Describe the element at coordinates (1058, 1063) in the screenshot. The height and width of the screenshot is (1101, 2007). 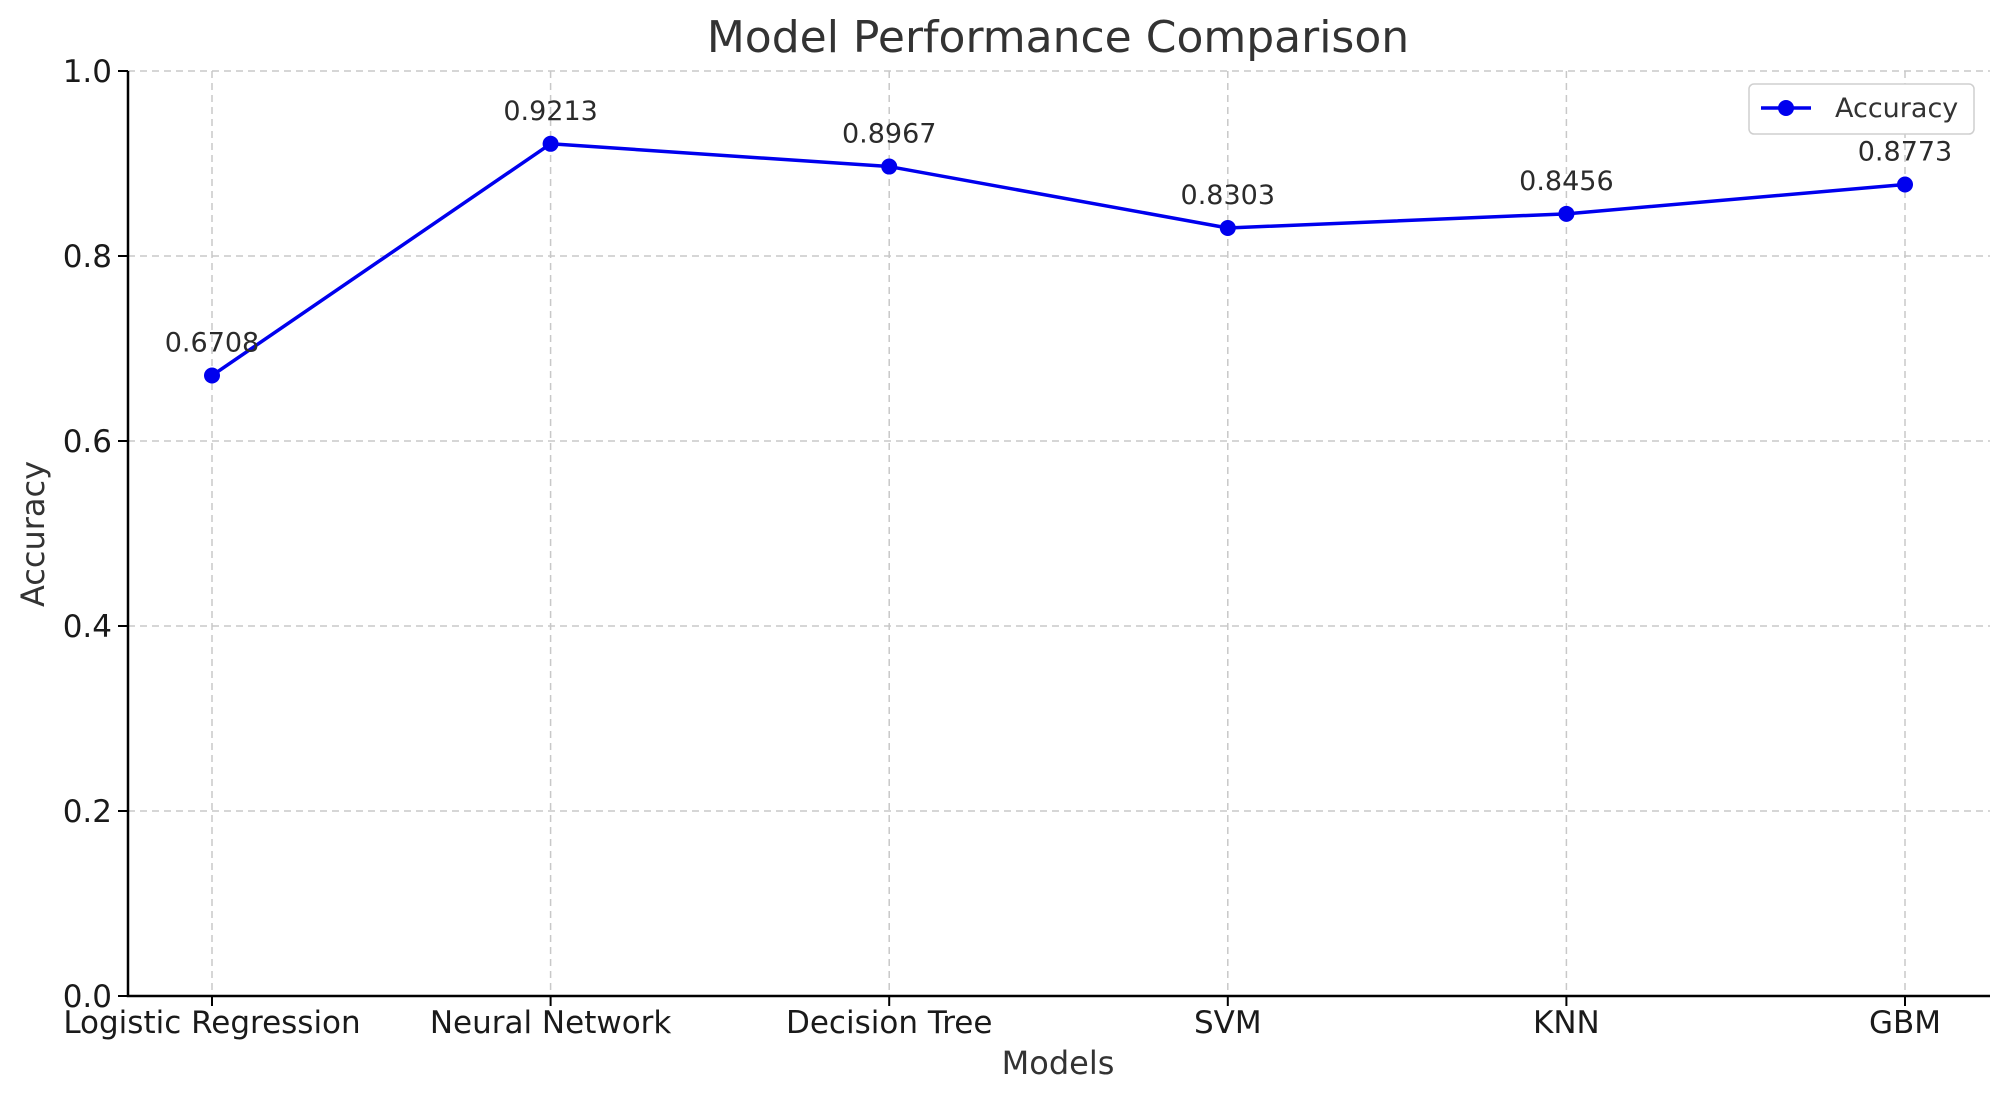
I see `x-axis-label: Models` at that location.